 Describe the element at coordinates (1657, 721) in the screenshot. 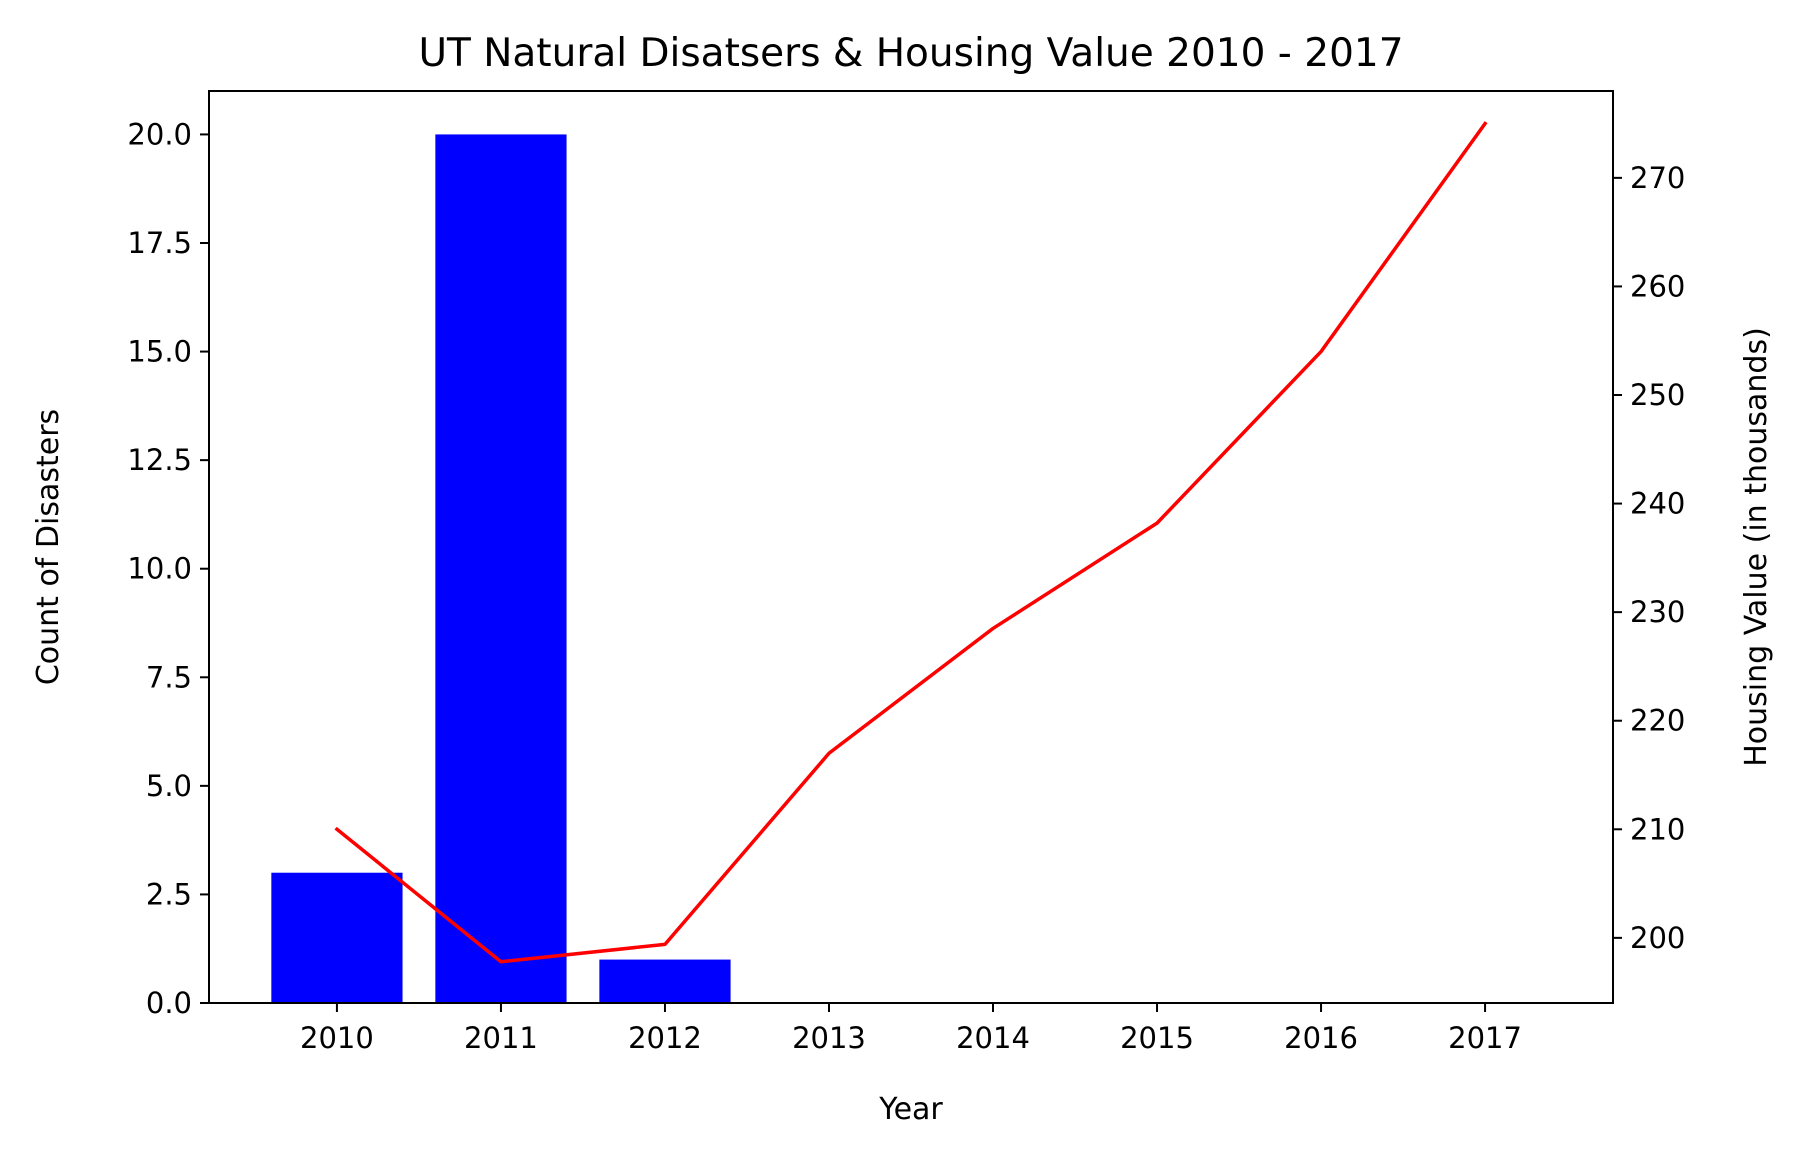

I see `y-right-tick-label-220: 220` at that location.